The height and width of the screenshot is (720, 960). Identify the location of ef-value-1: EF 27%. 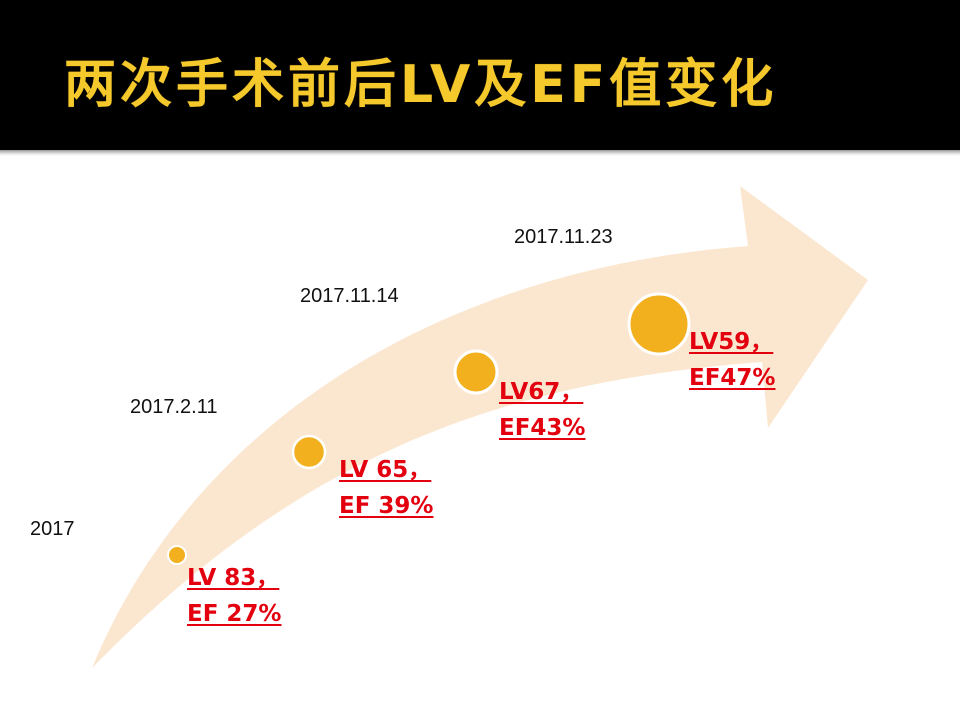
(234, 614).